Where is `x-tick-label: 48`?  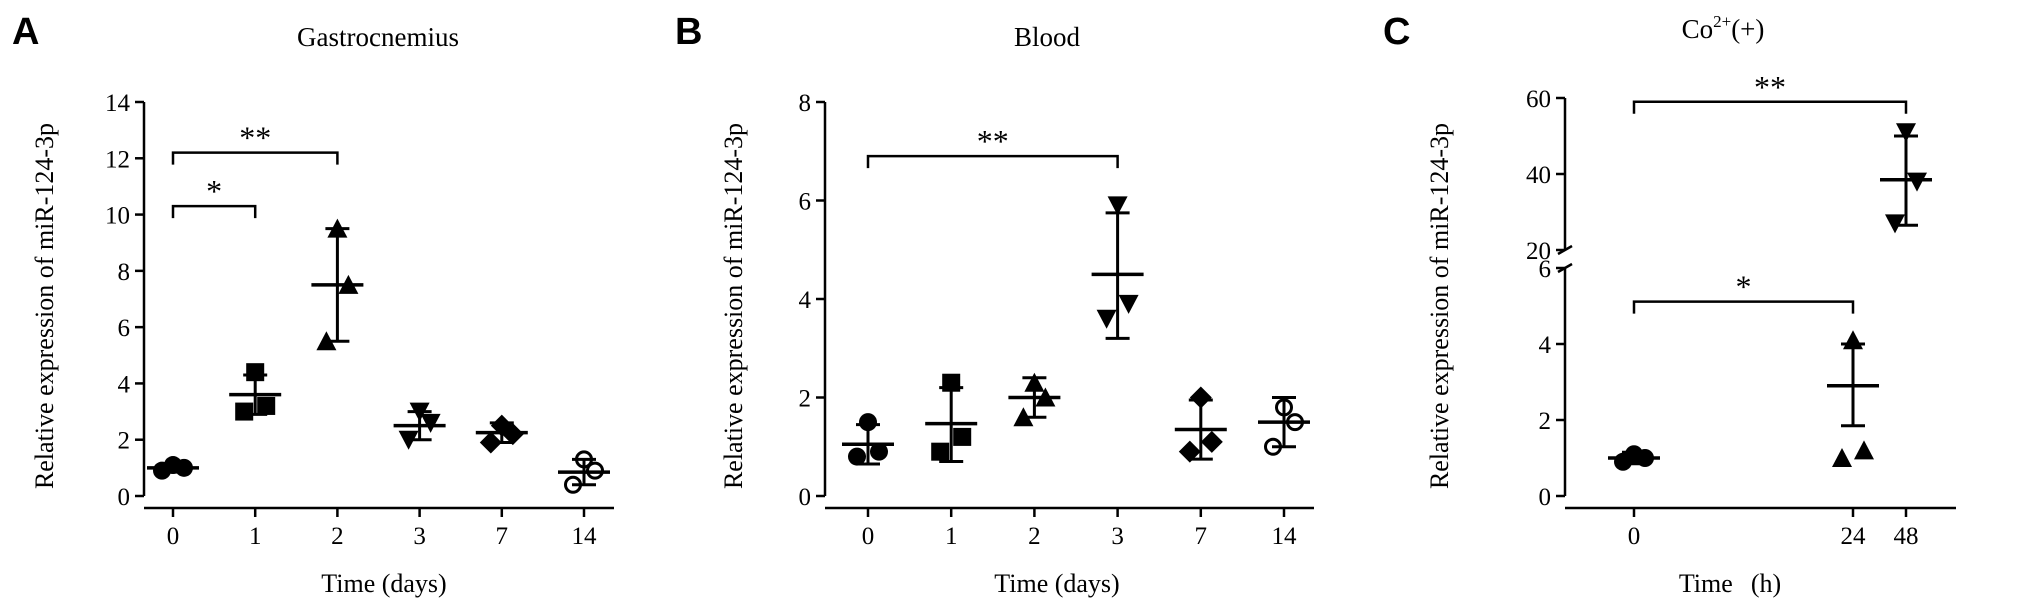 x-tick-label: 48 is located at coordinates (1906, 536).